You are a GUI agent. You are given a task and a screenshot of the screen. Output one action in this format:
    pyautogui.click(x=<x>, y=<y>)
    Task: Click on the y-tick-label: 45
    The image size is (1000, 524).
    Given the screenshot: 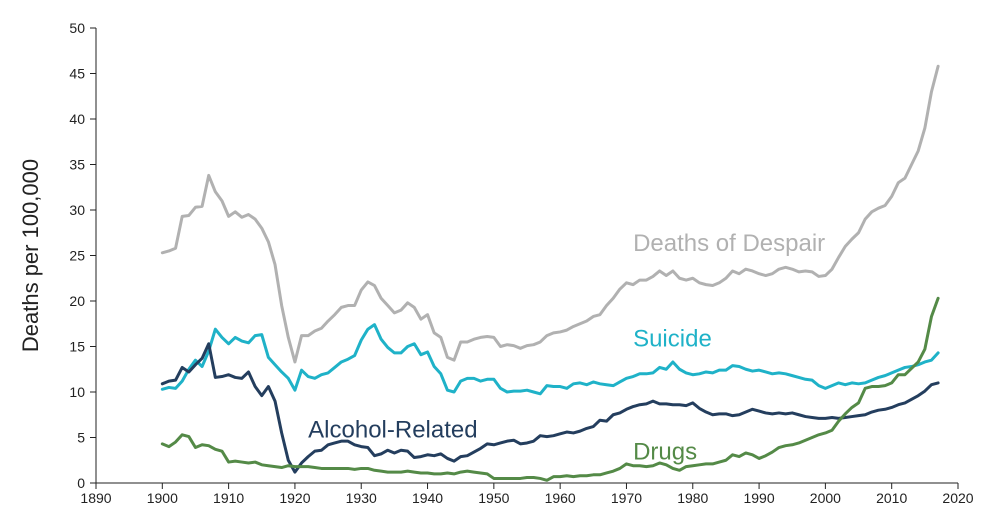 What is the action you would take?
    pyautogui.click(x=77, y=74)
    